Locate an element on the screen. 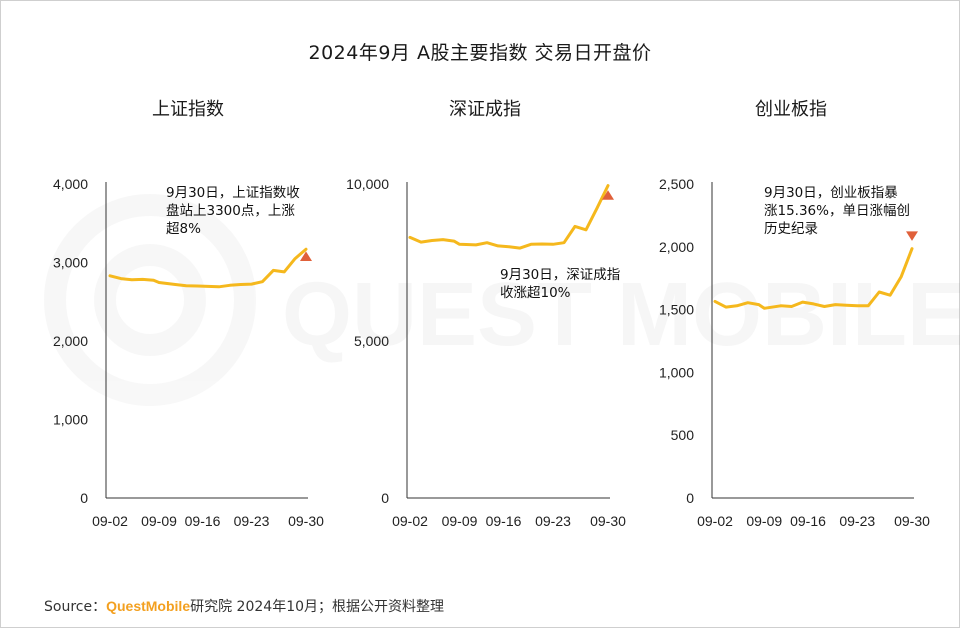 The width and height of the screenshot is (960, 628). chart-title-sse: 上证指数 is located at coordinates (188, 109).